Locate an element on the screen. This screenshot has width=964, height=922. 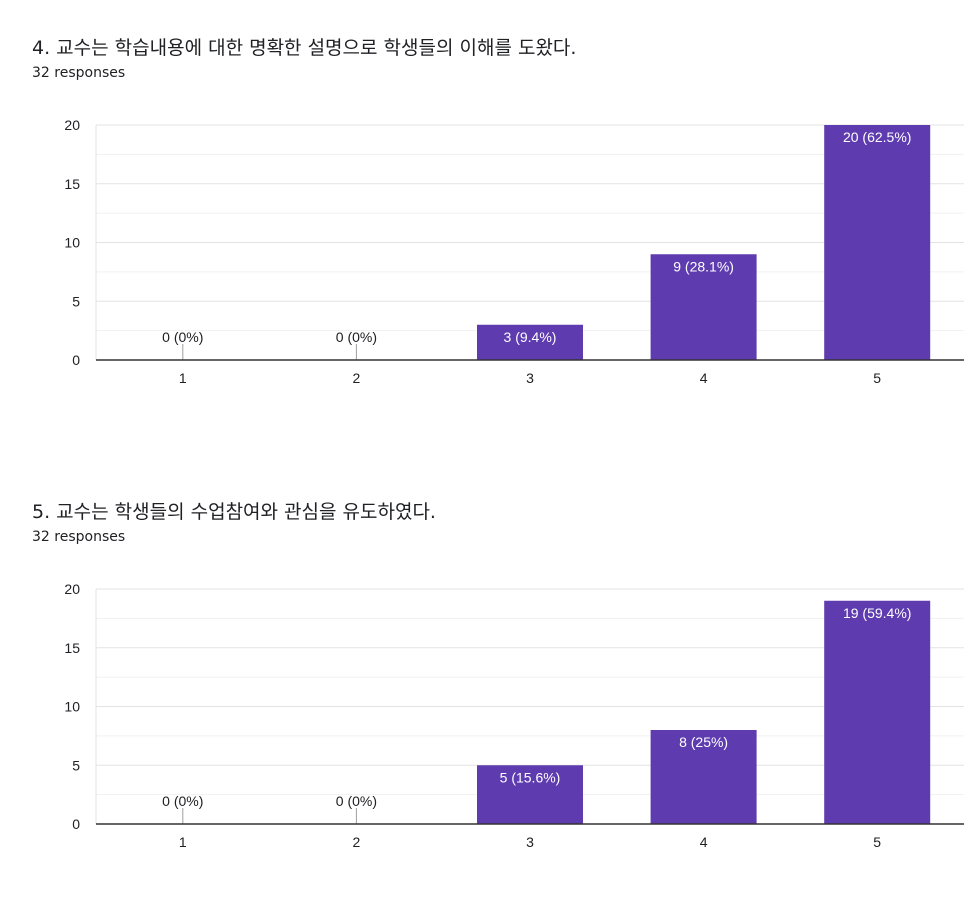
bar-data-label: 5 (15.6%) is located at coordinates (530, 777).